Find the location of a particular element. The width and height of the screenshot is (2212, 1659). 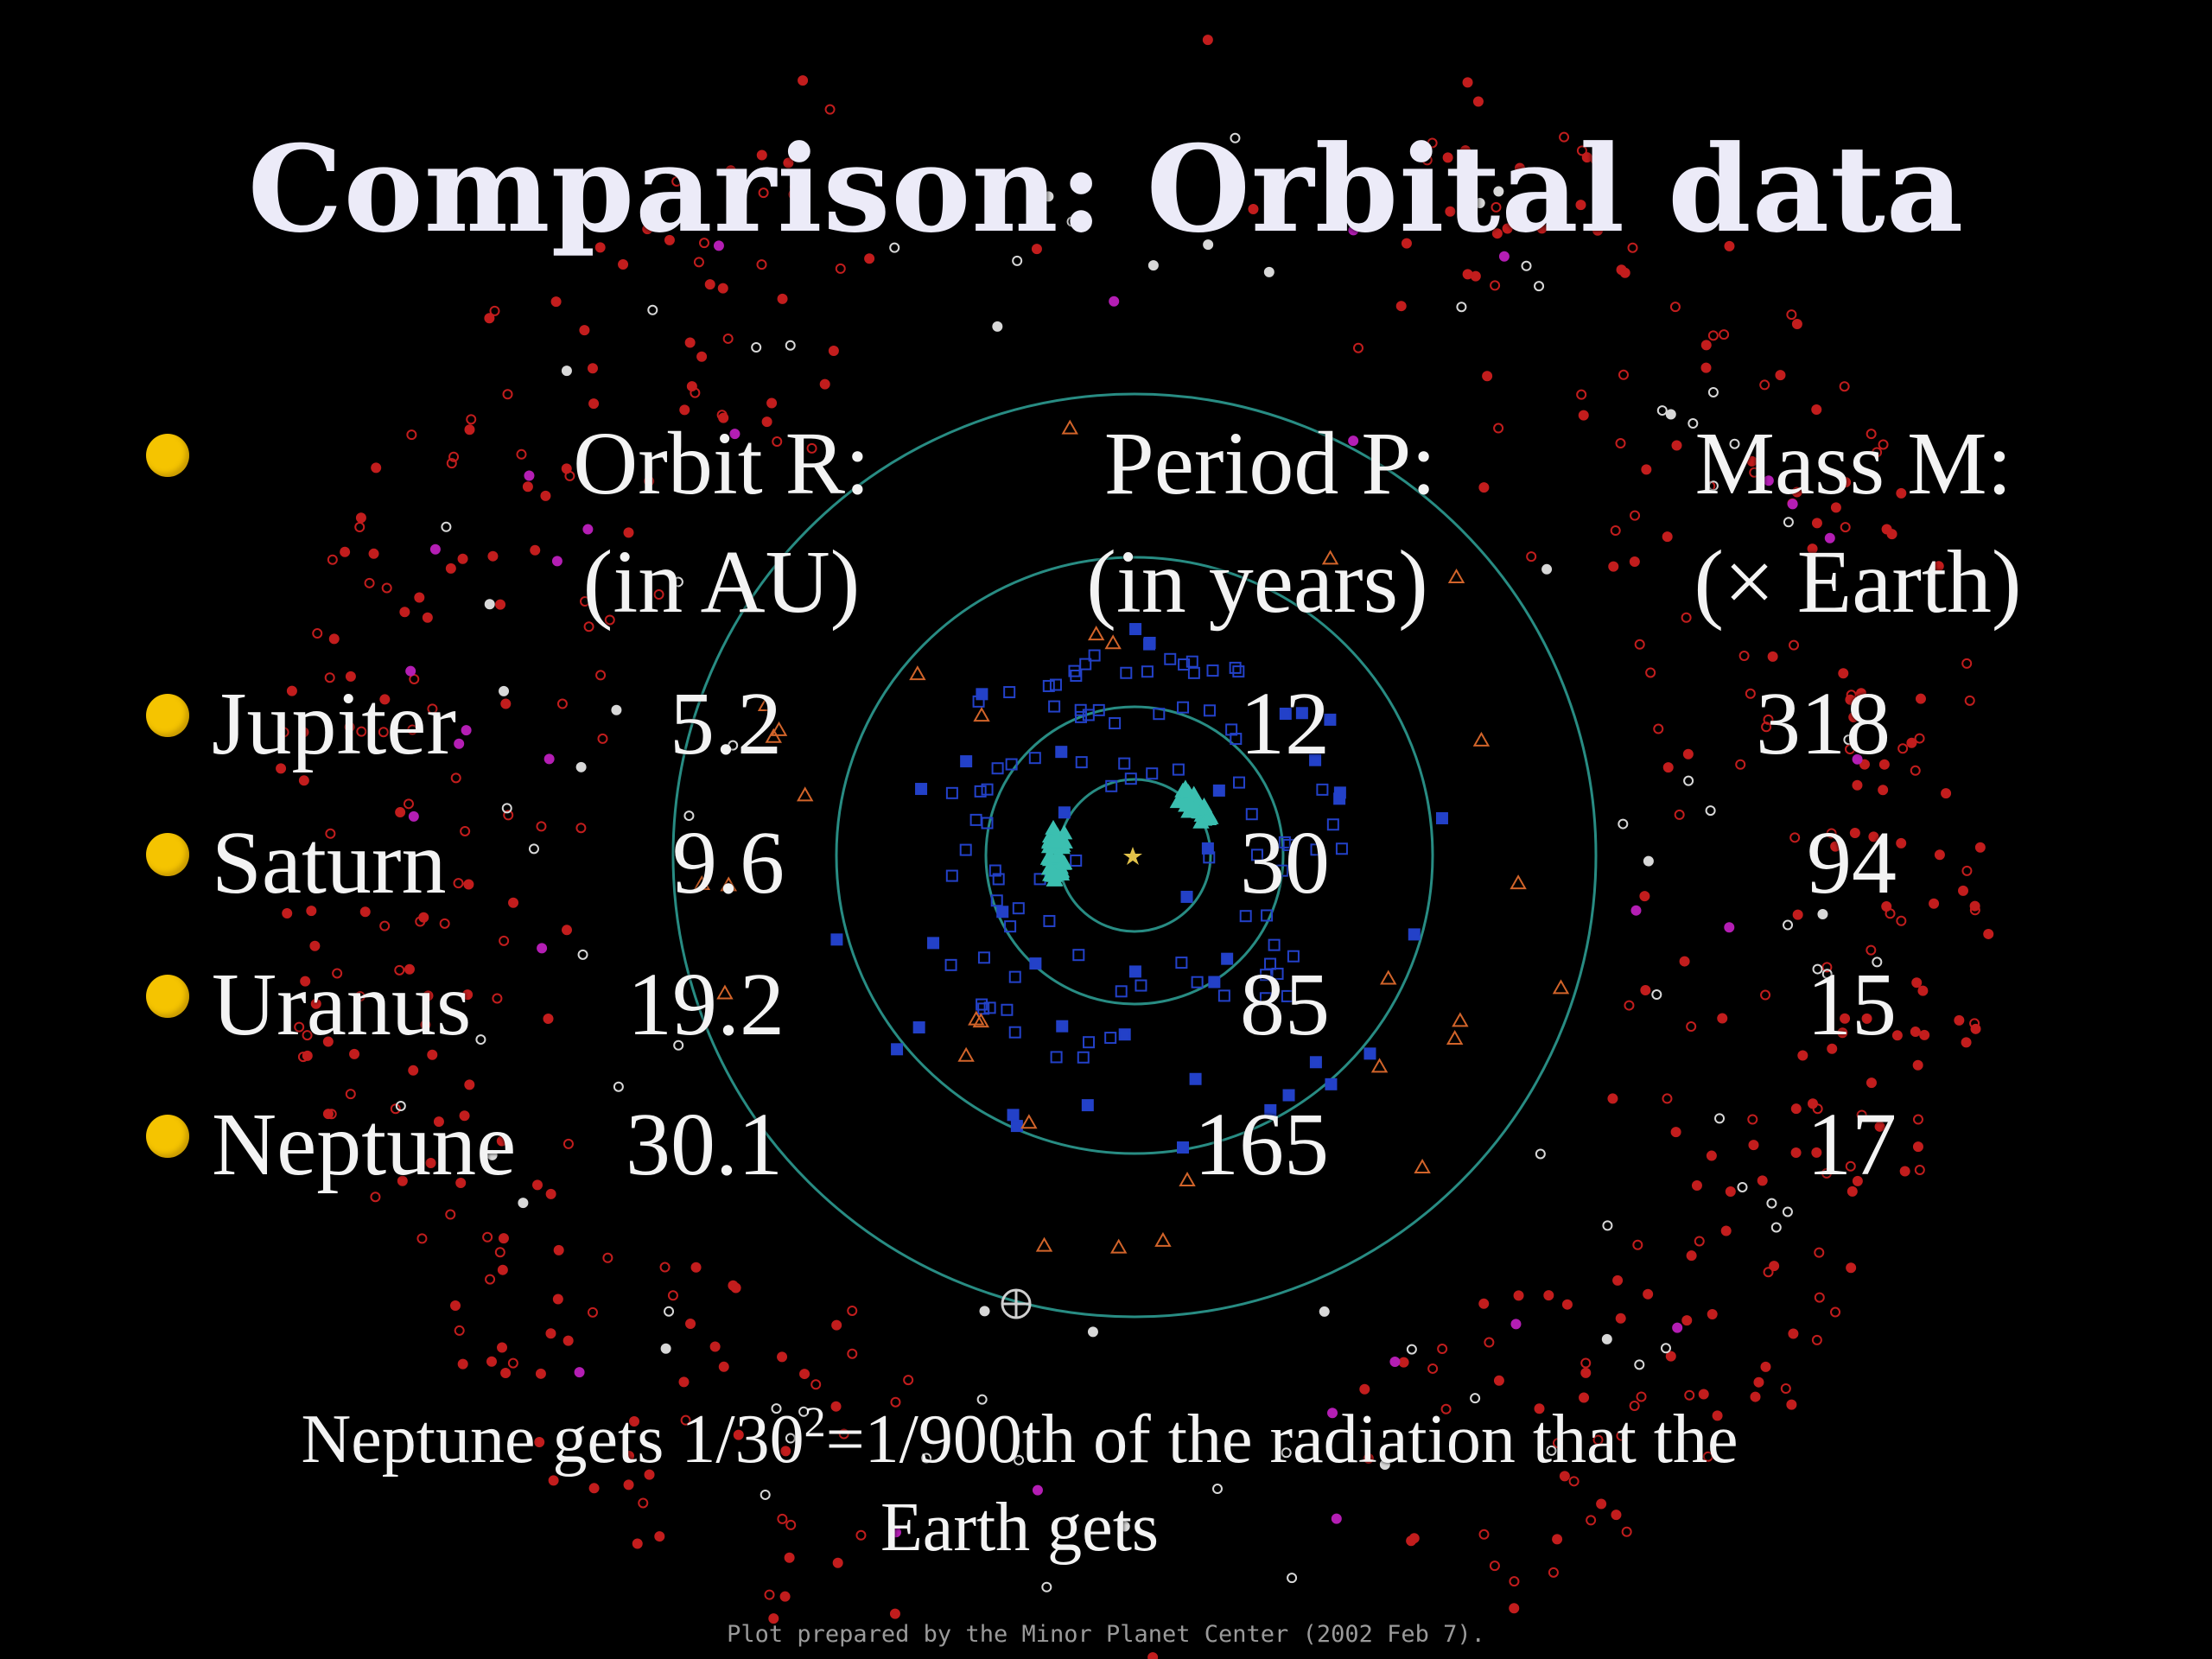

row-bullet-icon is located at coordinates (167, 715).